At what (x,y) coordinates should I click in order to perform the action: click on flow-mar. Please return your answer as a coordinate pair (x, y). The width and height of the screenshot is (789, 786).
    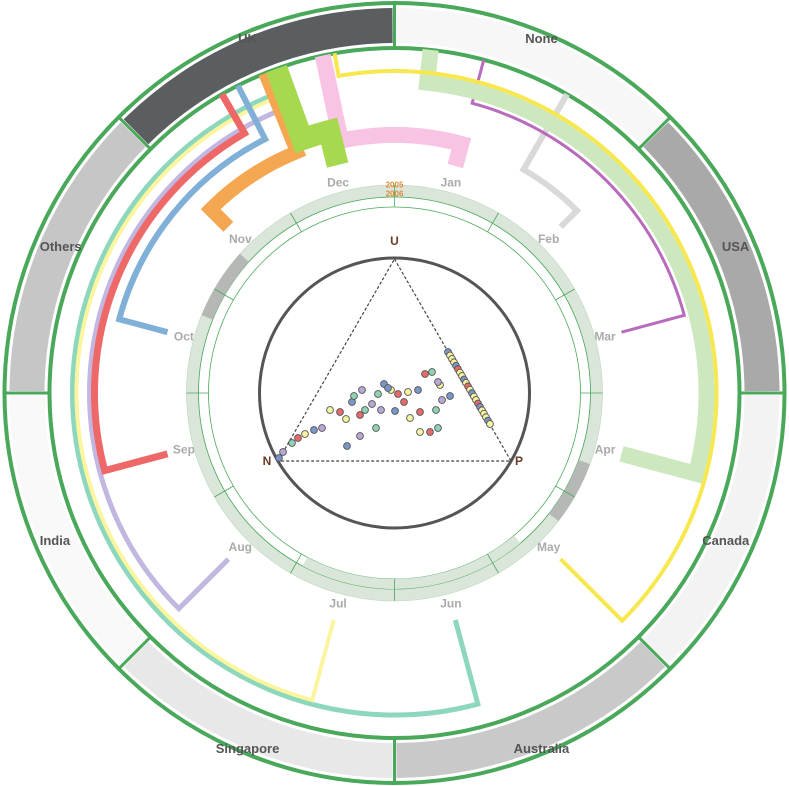
    Looking at the image, I should click on (578, 196).